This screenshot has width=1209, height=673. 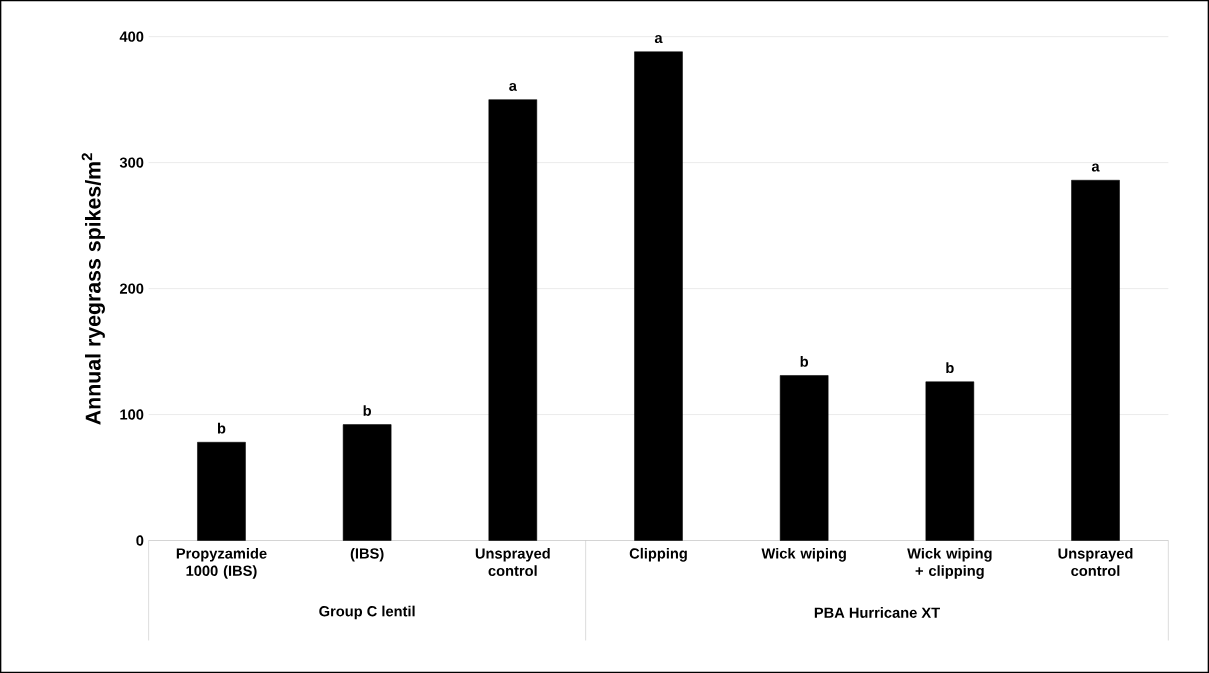 I want to click on y-tick-label: 0, so click(x=140, y=540).